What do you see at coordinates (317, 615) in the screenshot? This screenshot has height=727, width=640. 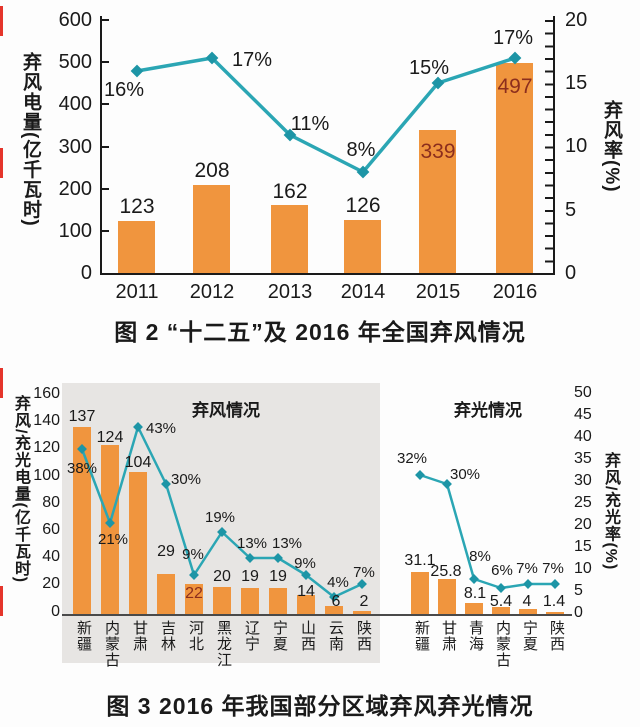 I see `fig3-x-axis-line` at bounding box center [317, 615].